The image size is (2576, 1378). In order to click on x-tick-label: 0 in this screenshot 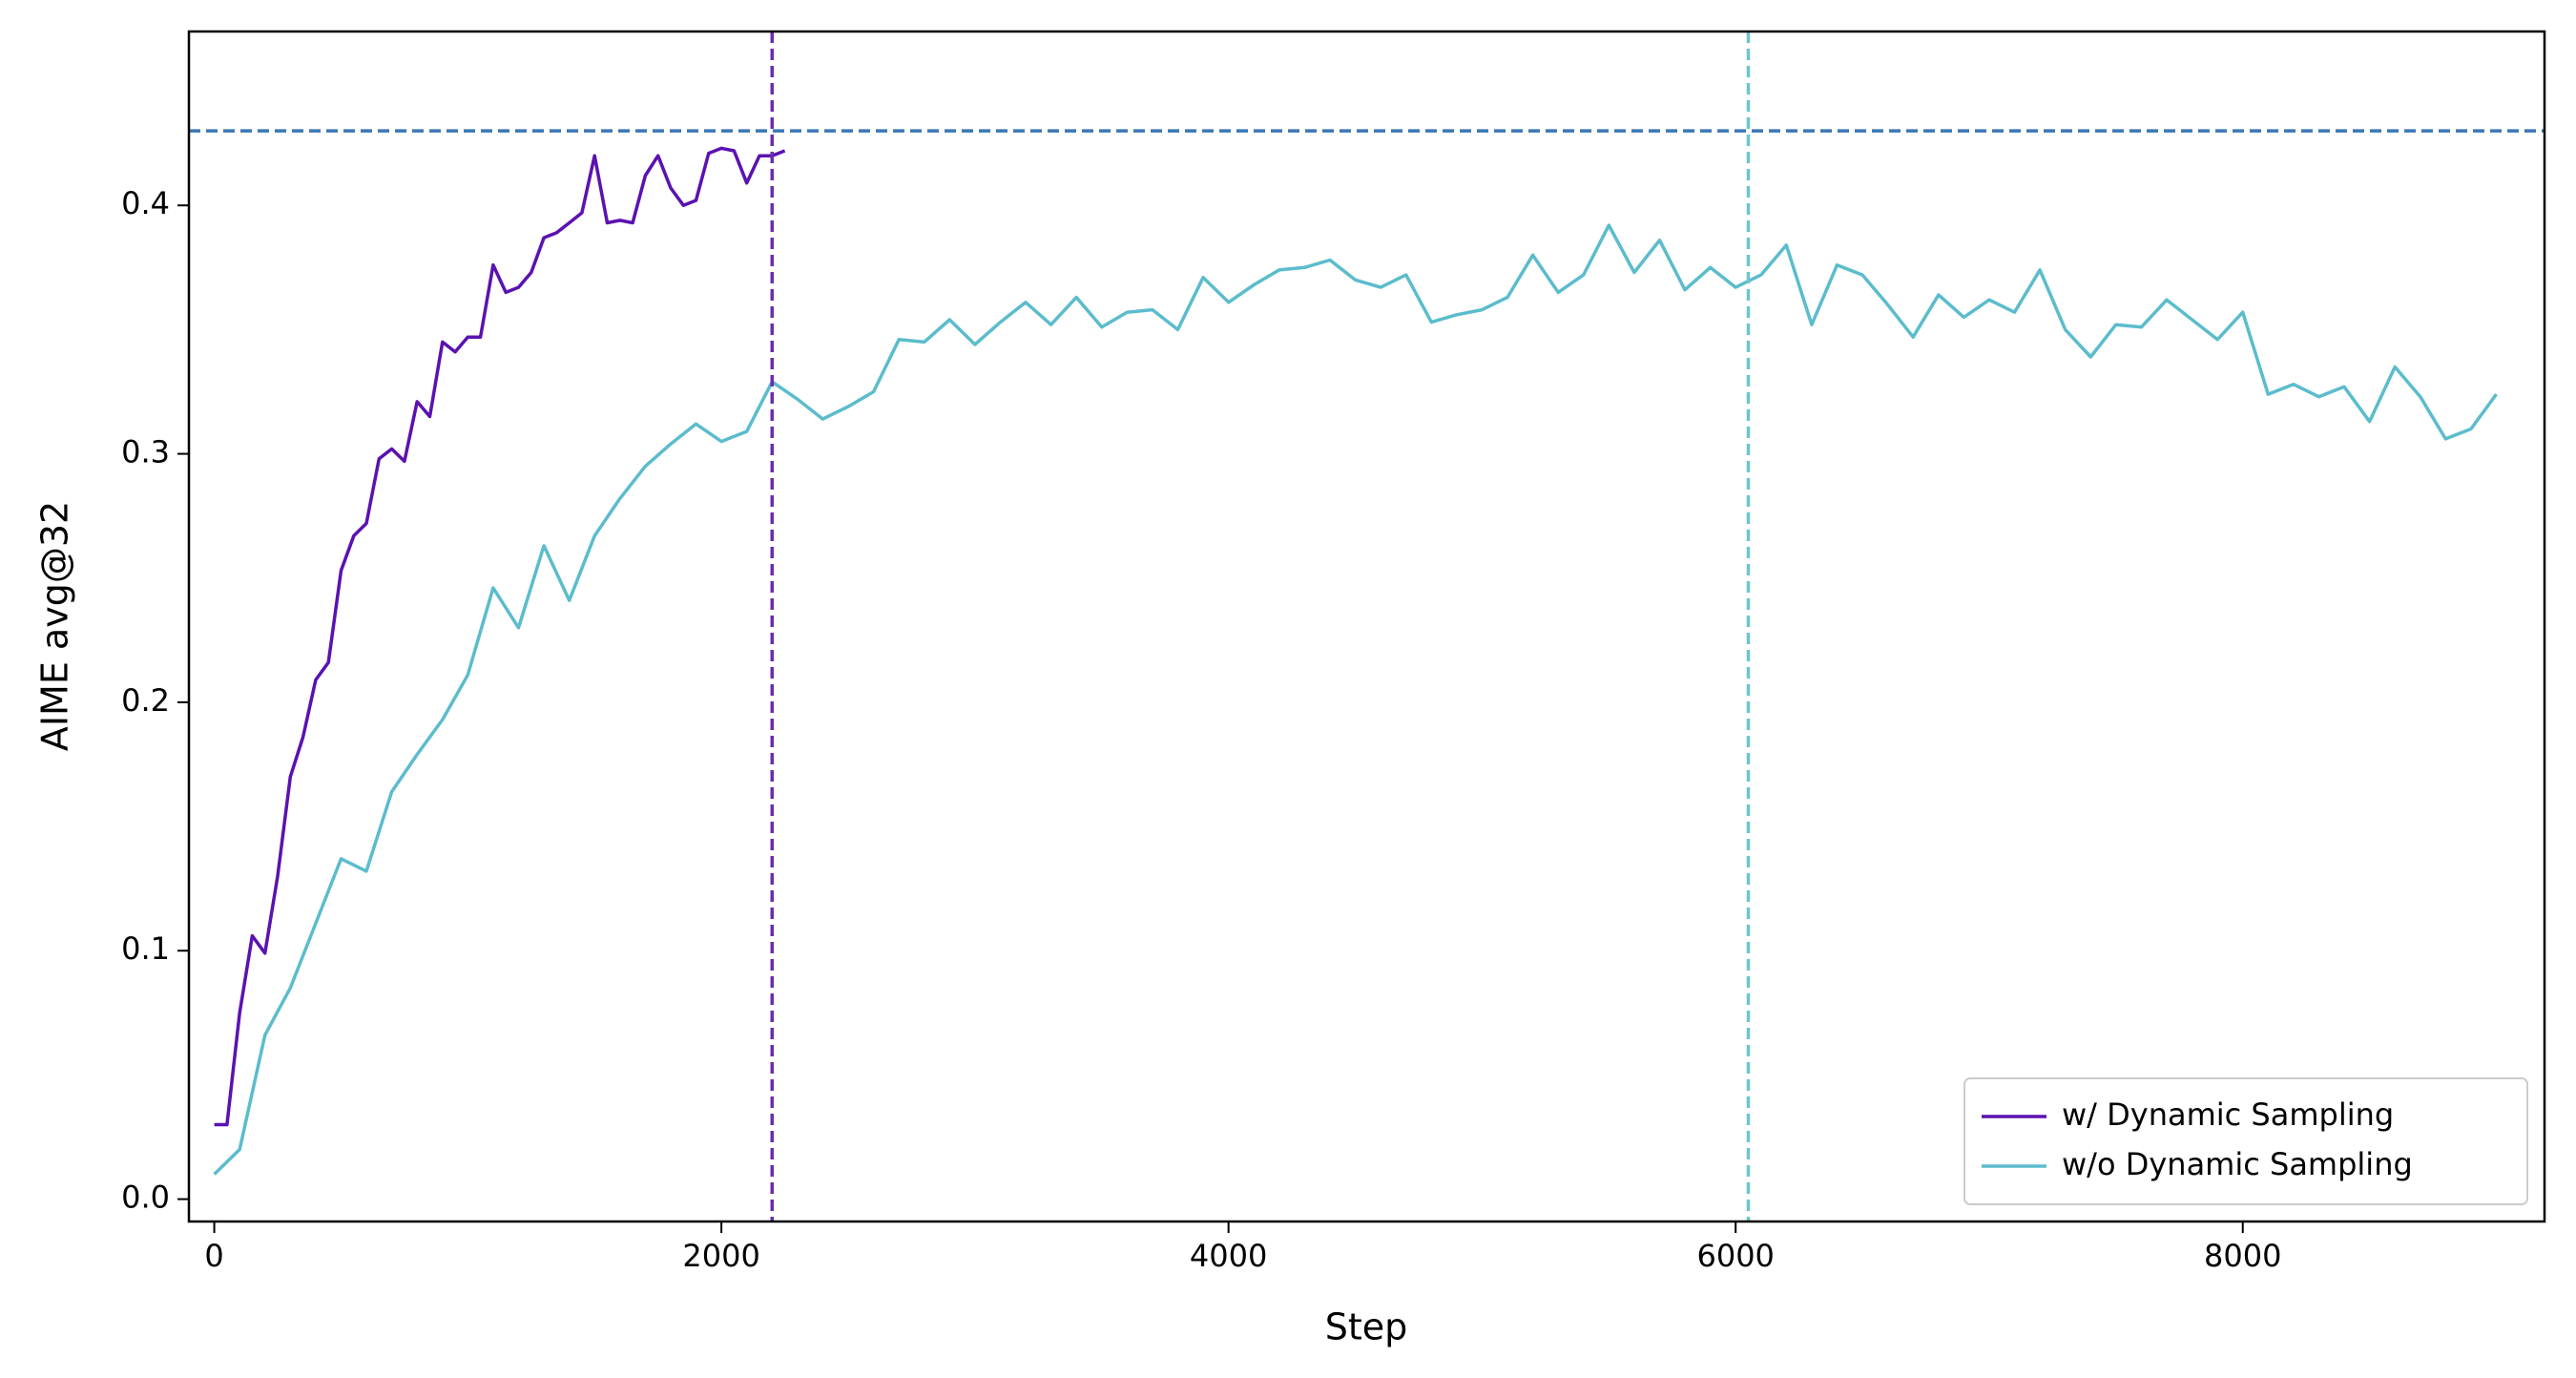, I will do `click(213, 1256)`.